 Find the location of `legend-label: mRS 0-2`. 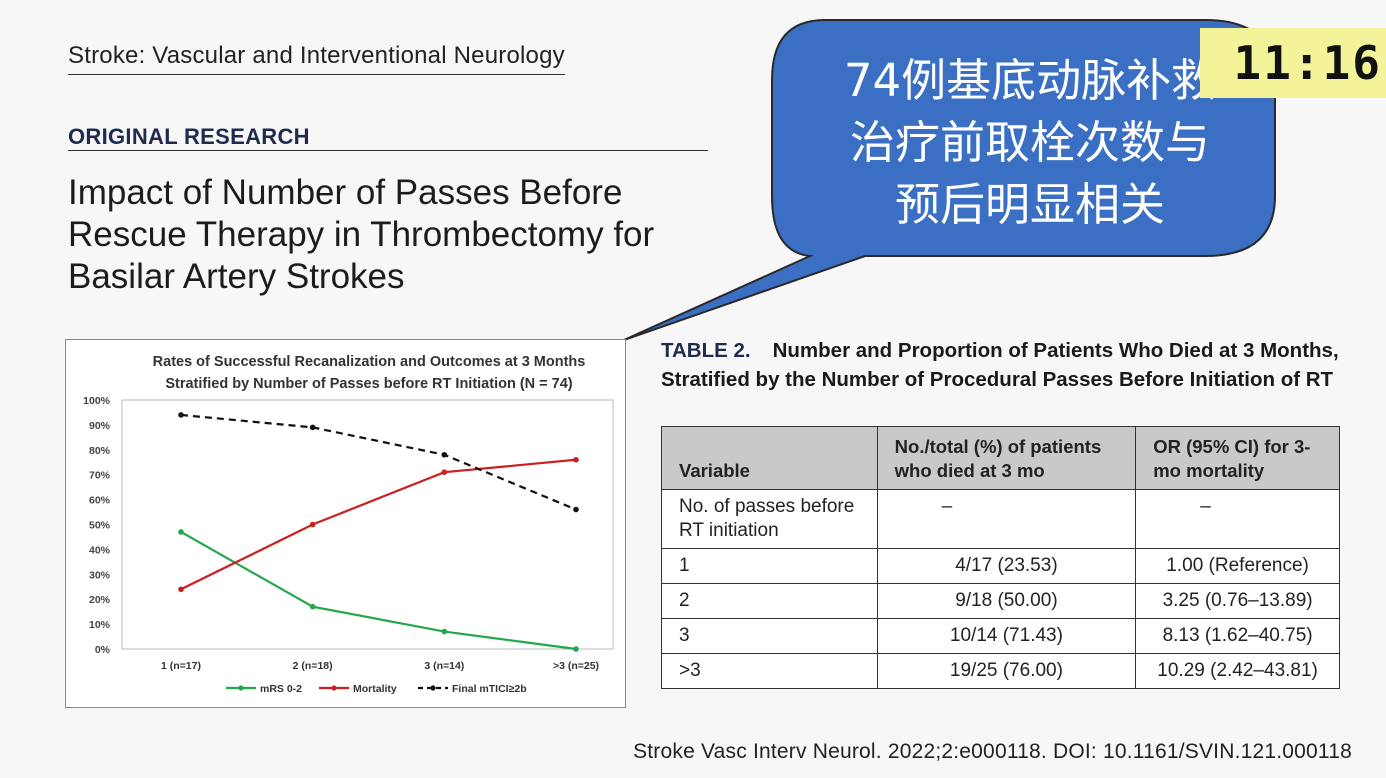

legend-label: mRS 0-2 is located at coordinates (281, 689).